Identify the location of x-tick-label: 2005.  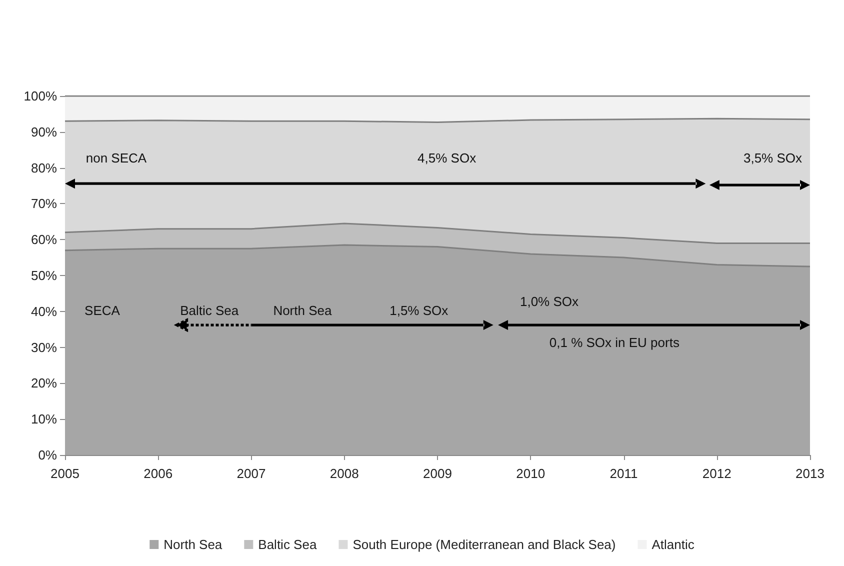
(65, 473).